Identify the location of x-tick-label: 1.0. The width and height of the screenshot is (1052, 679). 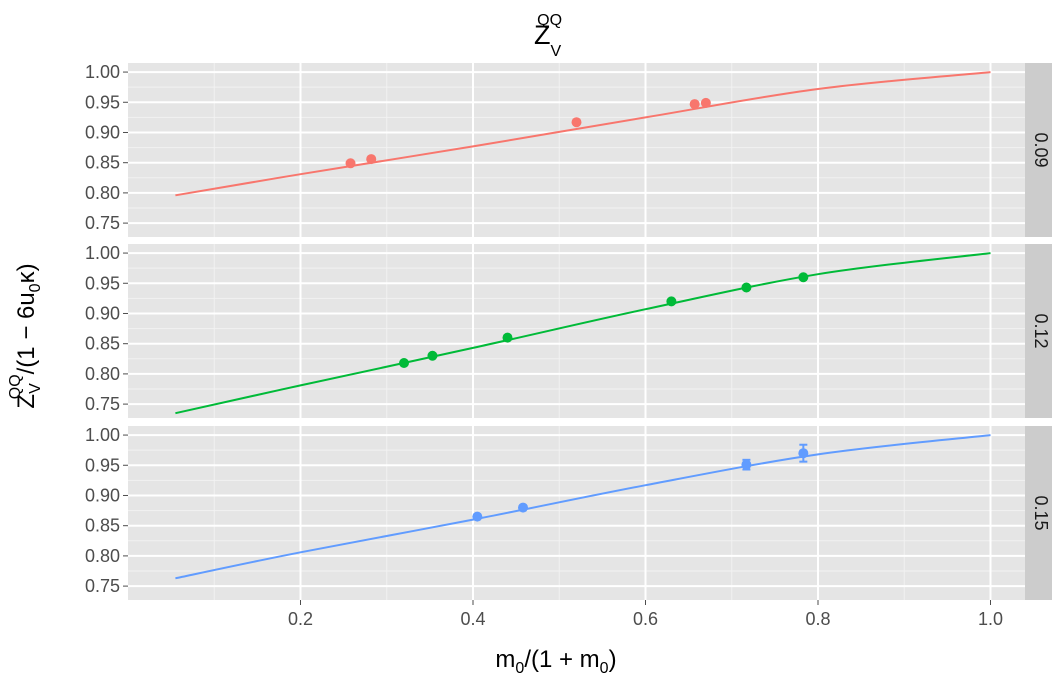
(990, 619).